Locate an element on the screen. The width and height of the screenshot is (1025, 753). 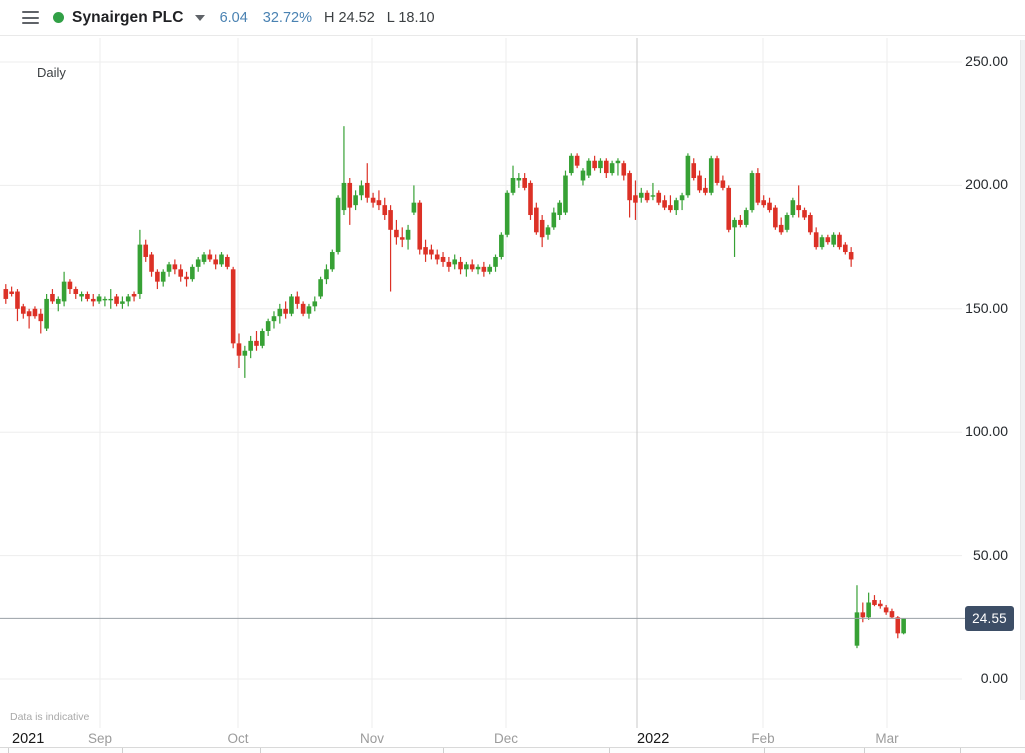
y-axis-label: 200.00 is located at coordinates (985, 184).